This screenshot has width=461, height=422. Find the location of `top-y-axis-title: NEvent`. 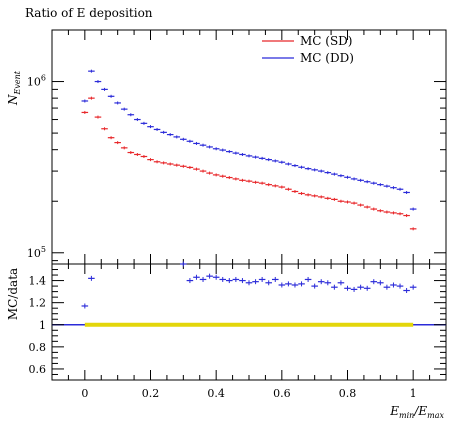

top-y-axis-title: NEvent is located at coordinates (14, 88).